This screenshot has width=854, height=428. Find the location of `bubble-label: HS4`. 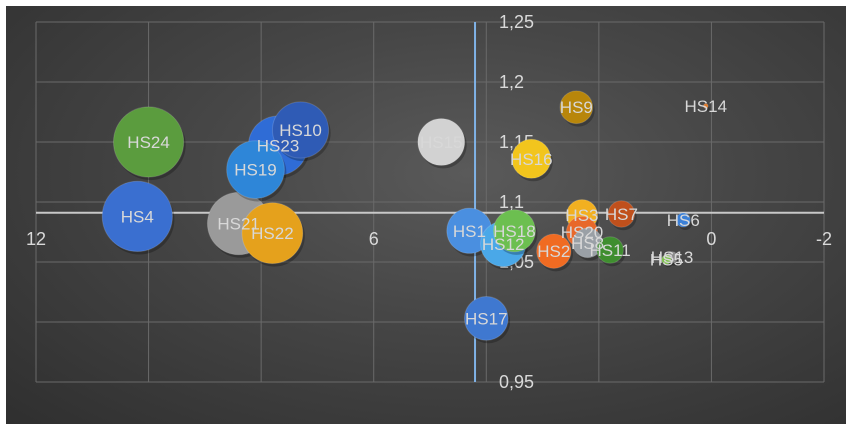

bubble-label: HS4 is located at coordinates (137, 216).